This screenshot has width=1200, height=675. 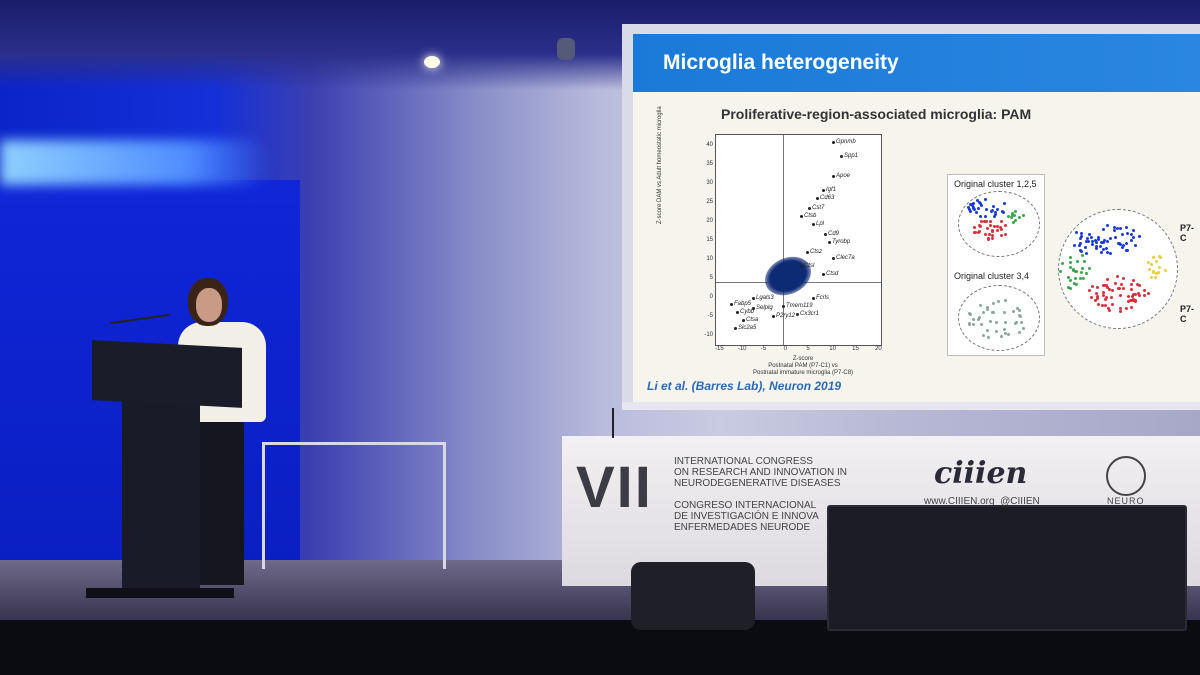 I want to click on gene-label: Ctsa, so click(x=752, y=320).